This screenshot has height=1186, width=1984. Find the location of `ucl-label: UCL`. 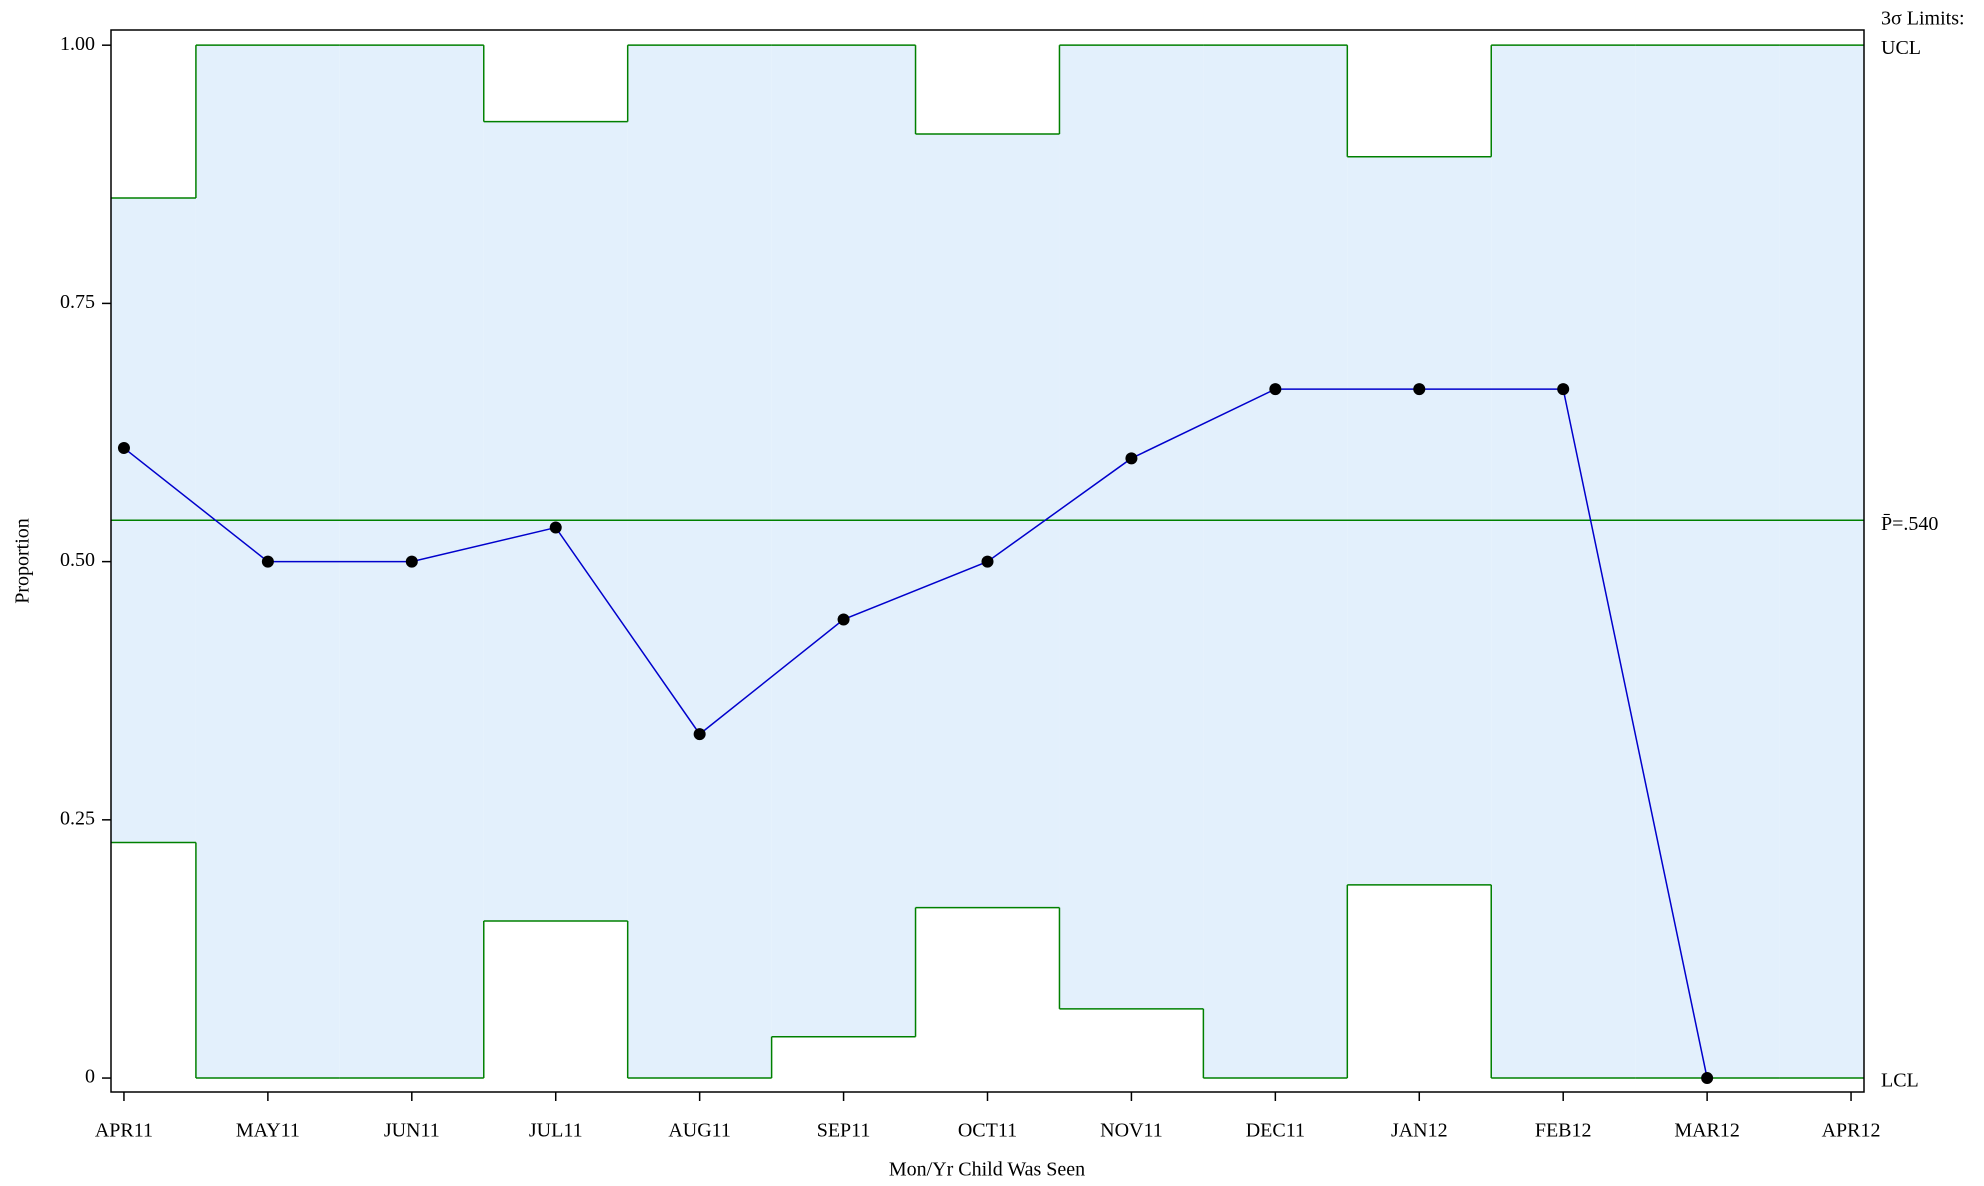

ucl-label: UCL is located at coordinates (1901, 48).